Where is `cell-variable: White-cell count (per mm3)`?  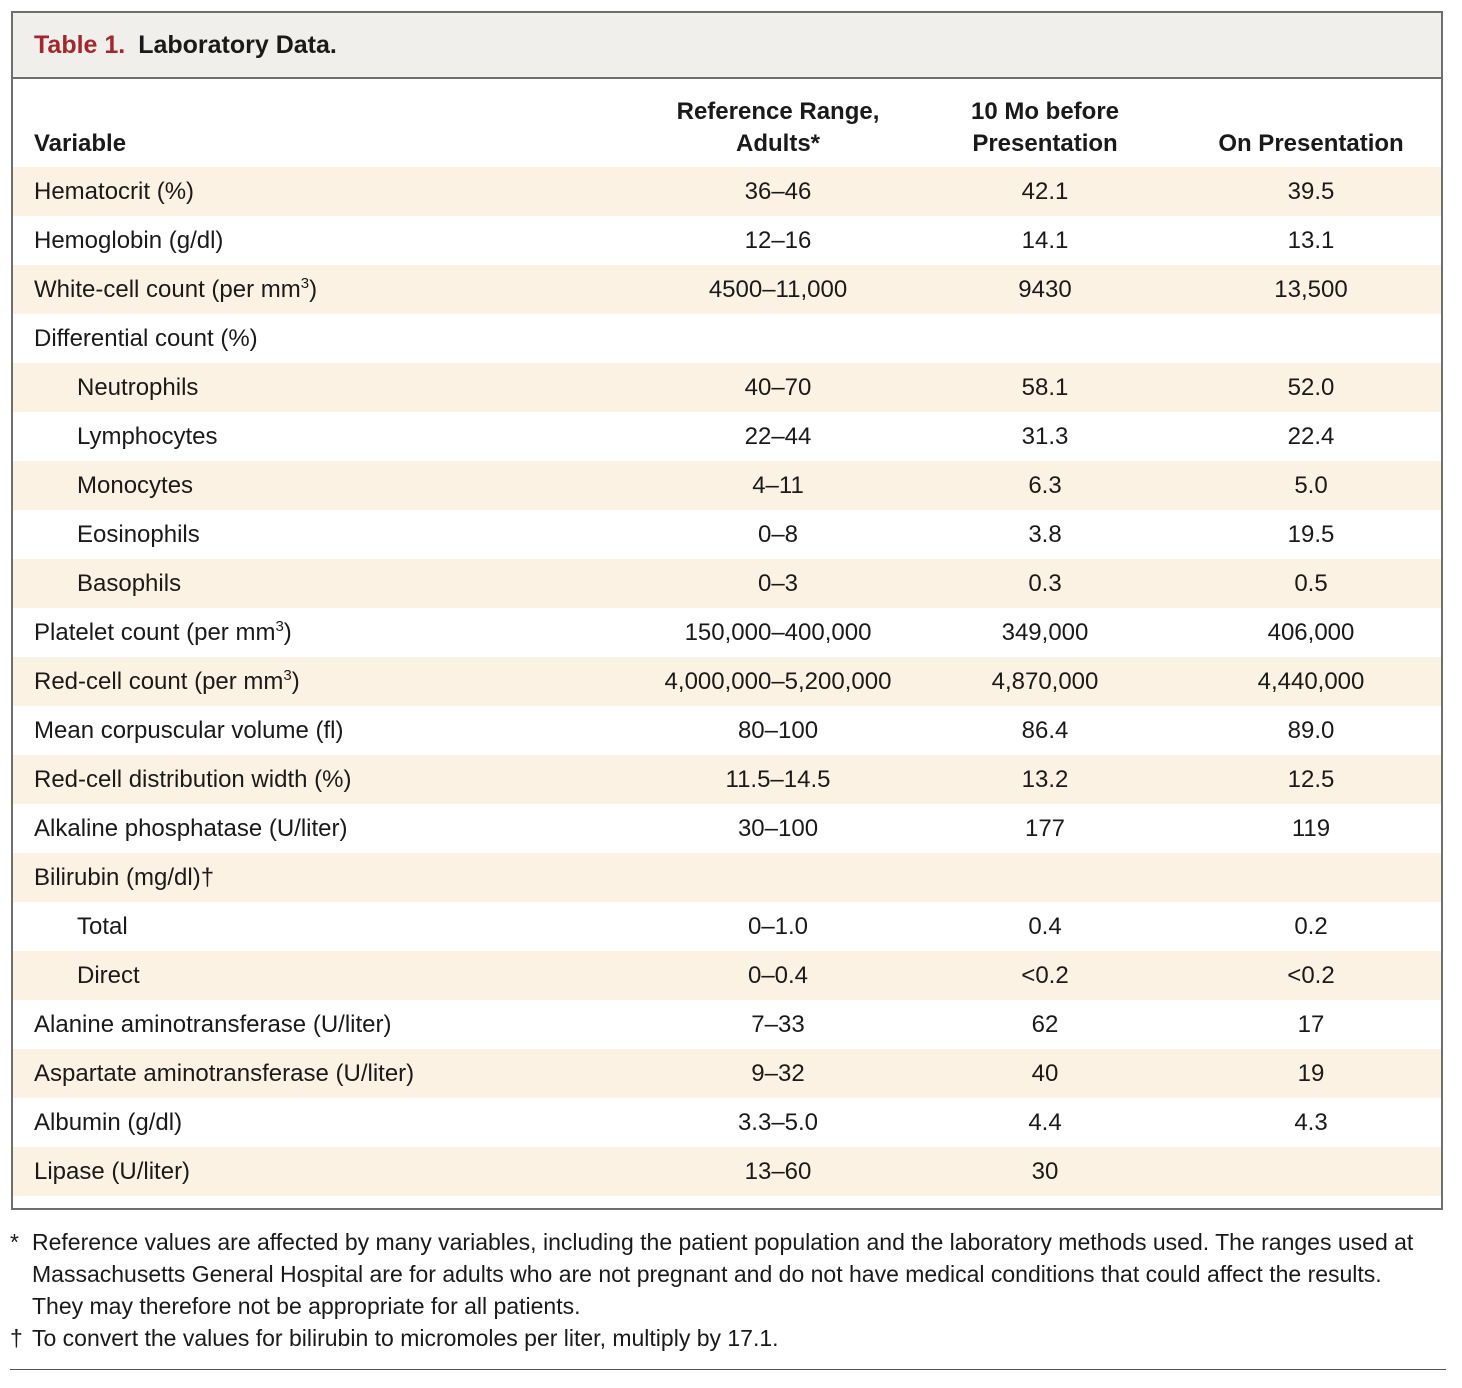
cell-variable: White-cell count (per mm3) is located at coordinates (176, 288).